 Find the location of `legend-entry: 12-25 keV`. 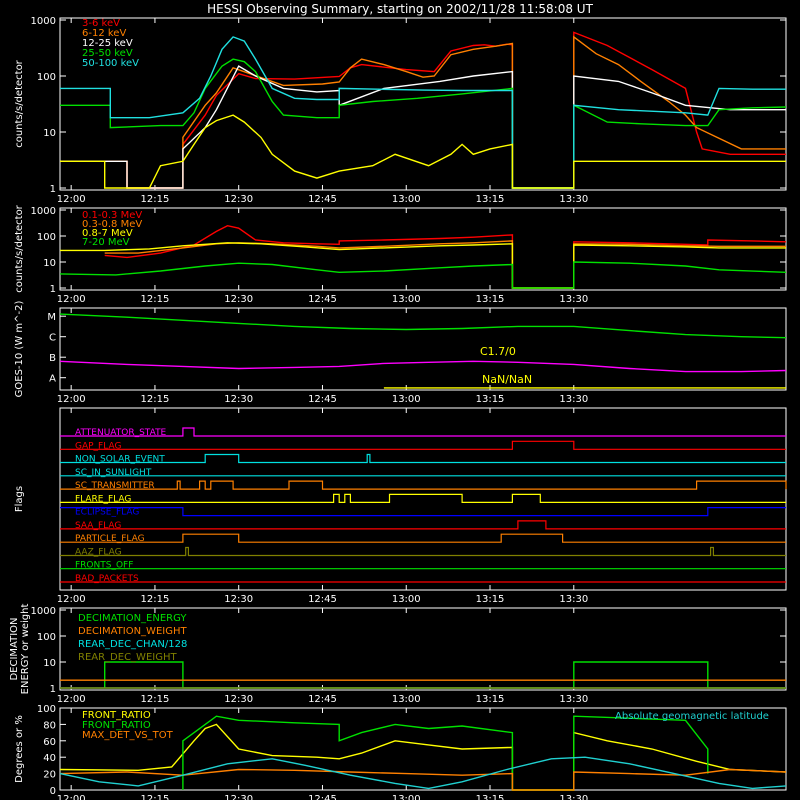

legend-entry: 12-25 keV is located at coordinates (107, 43).